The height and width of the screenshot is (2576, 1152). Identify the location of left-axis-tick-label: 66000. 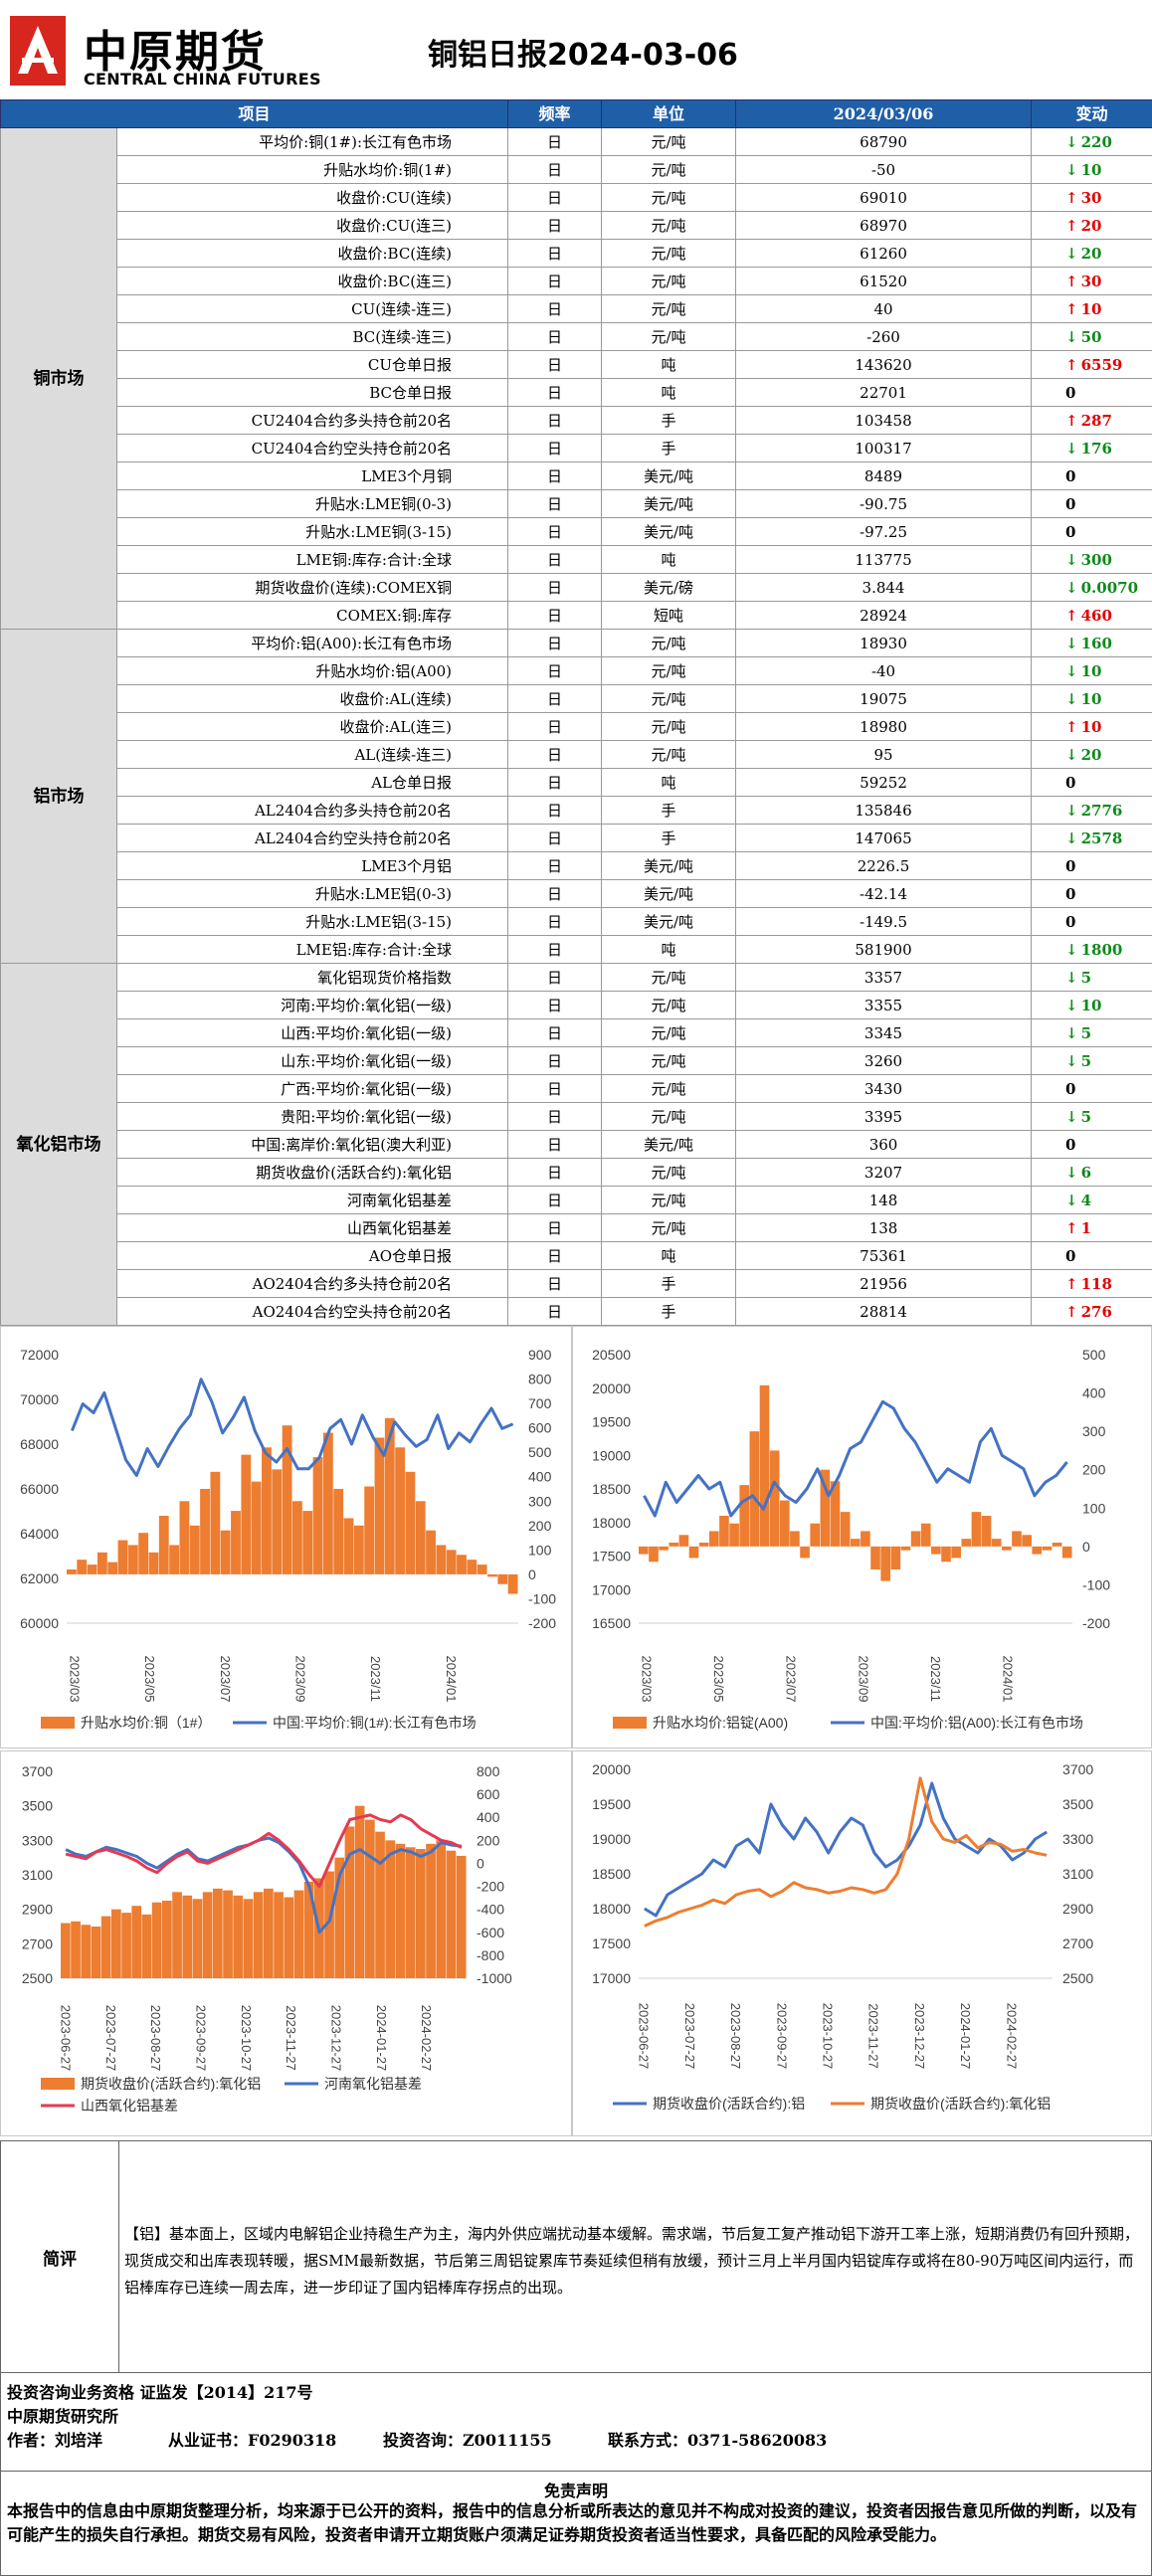
(39, 1489).